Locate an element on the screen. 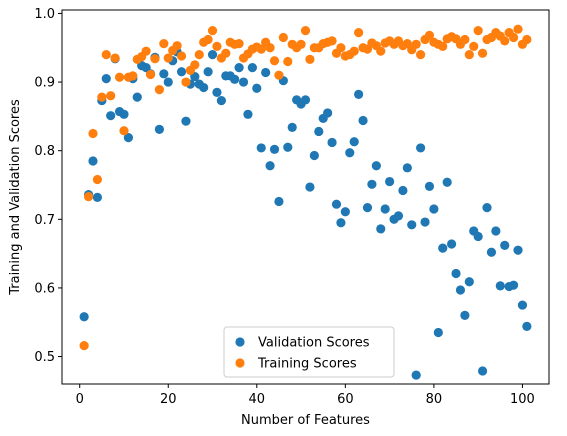 This screenshot has height=436, width=567. legend-entry: Validation Scores is located at coordinates (314, 343).